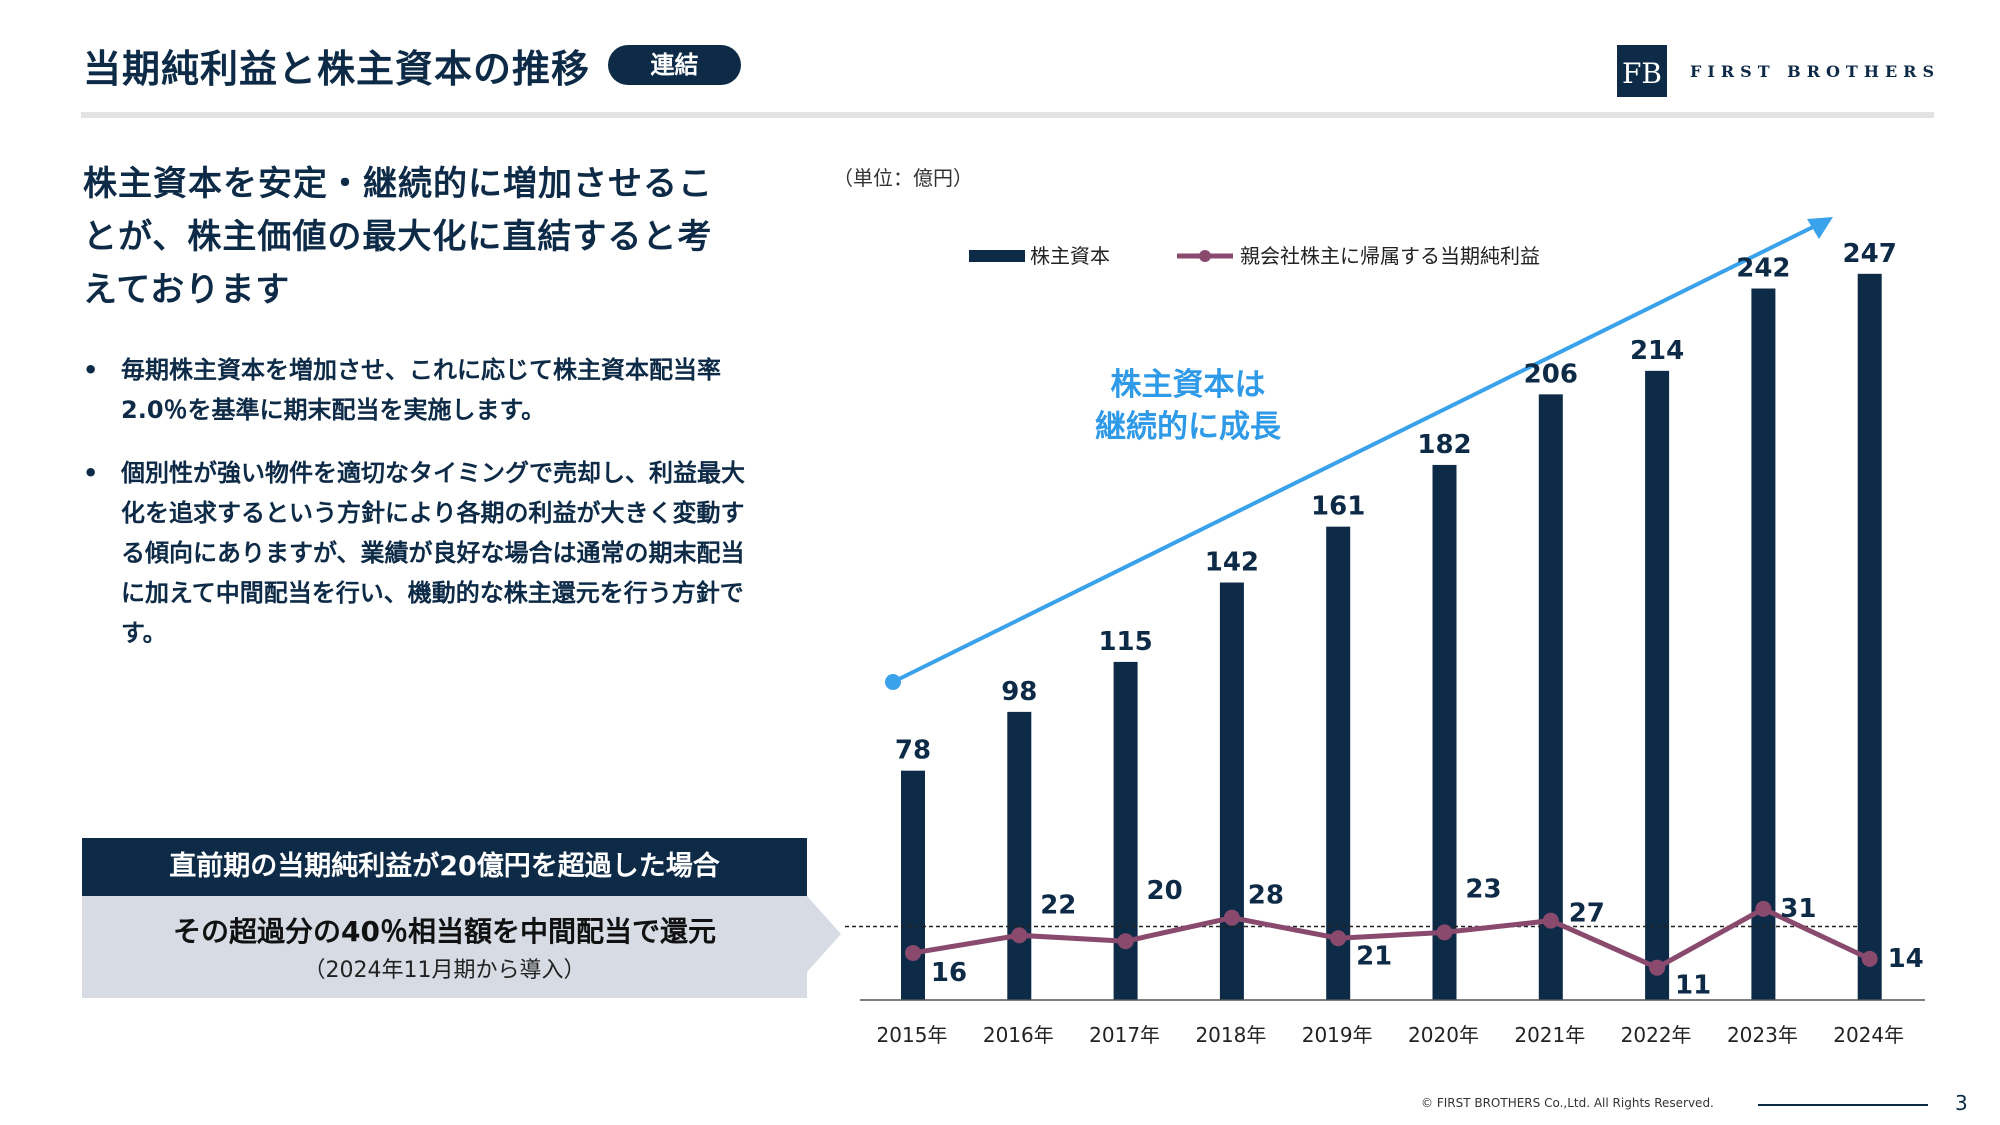 The height and width of the screenshot is (1125, 2000). Describe the element at coordinates (1125, 642) in the screenshot. I see `equity-bar-label: 115` at that location.